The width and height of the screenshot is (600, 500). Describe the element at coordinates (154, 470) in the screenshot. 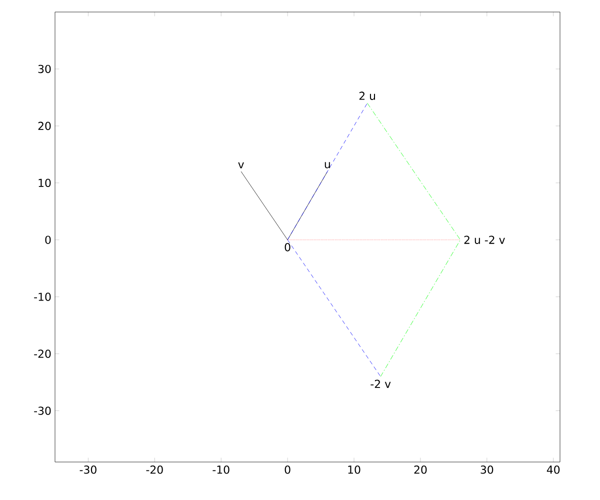

I see `x-tick-label: -20` at that location.